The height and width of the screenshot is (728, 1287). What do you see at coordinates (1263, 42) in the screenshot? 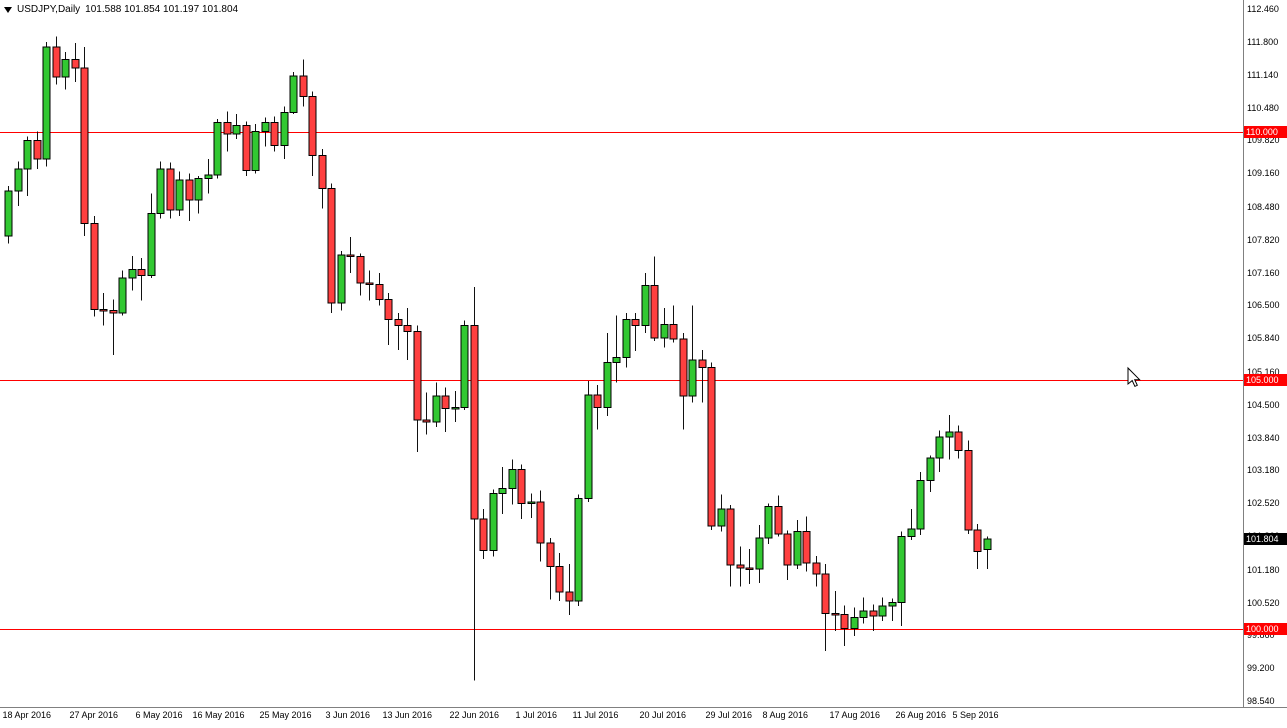
I see `price-axis-label: 111.800` at bounding box center [1263, 42].